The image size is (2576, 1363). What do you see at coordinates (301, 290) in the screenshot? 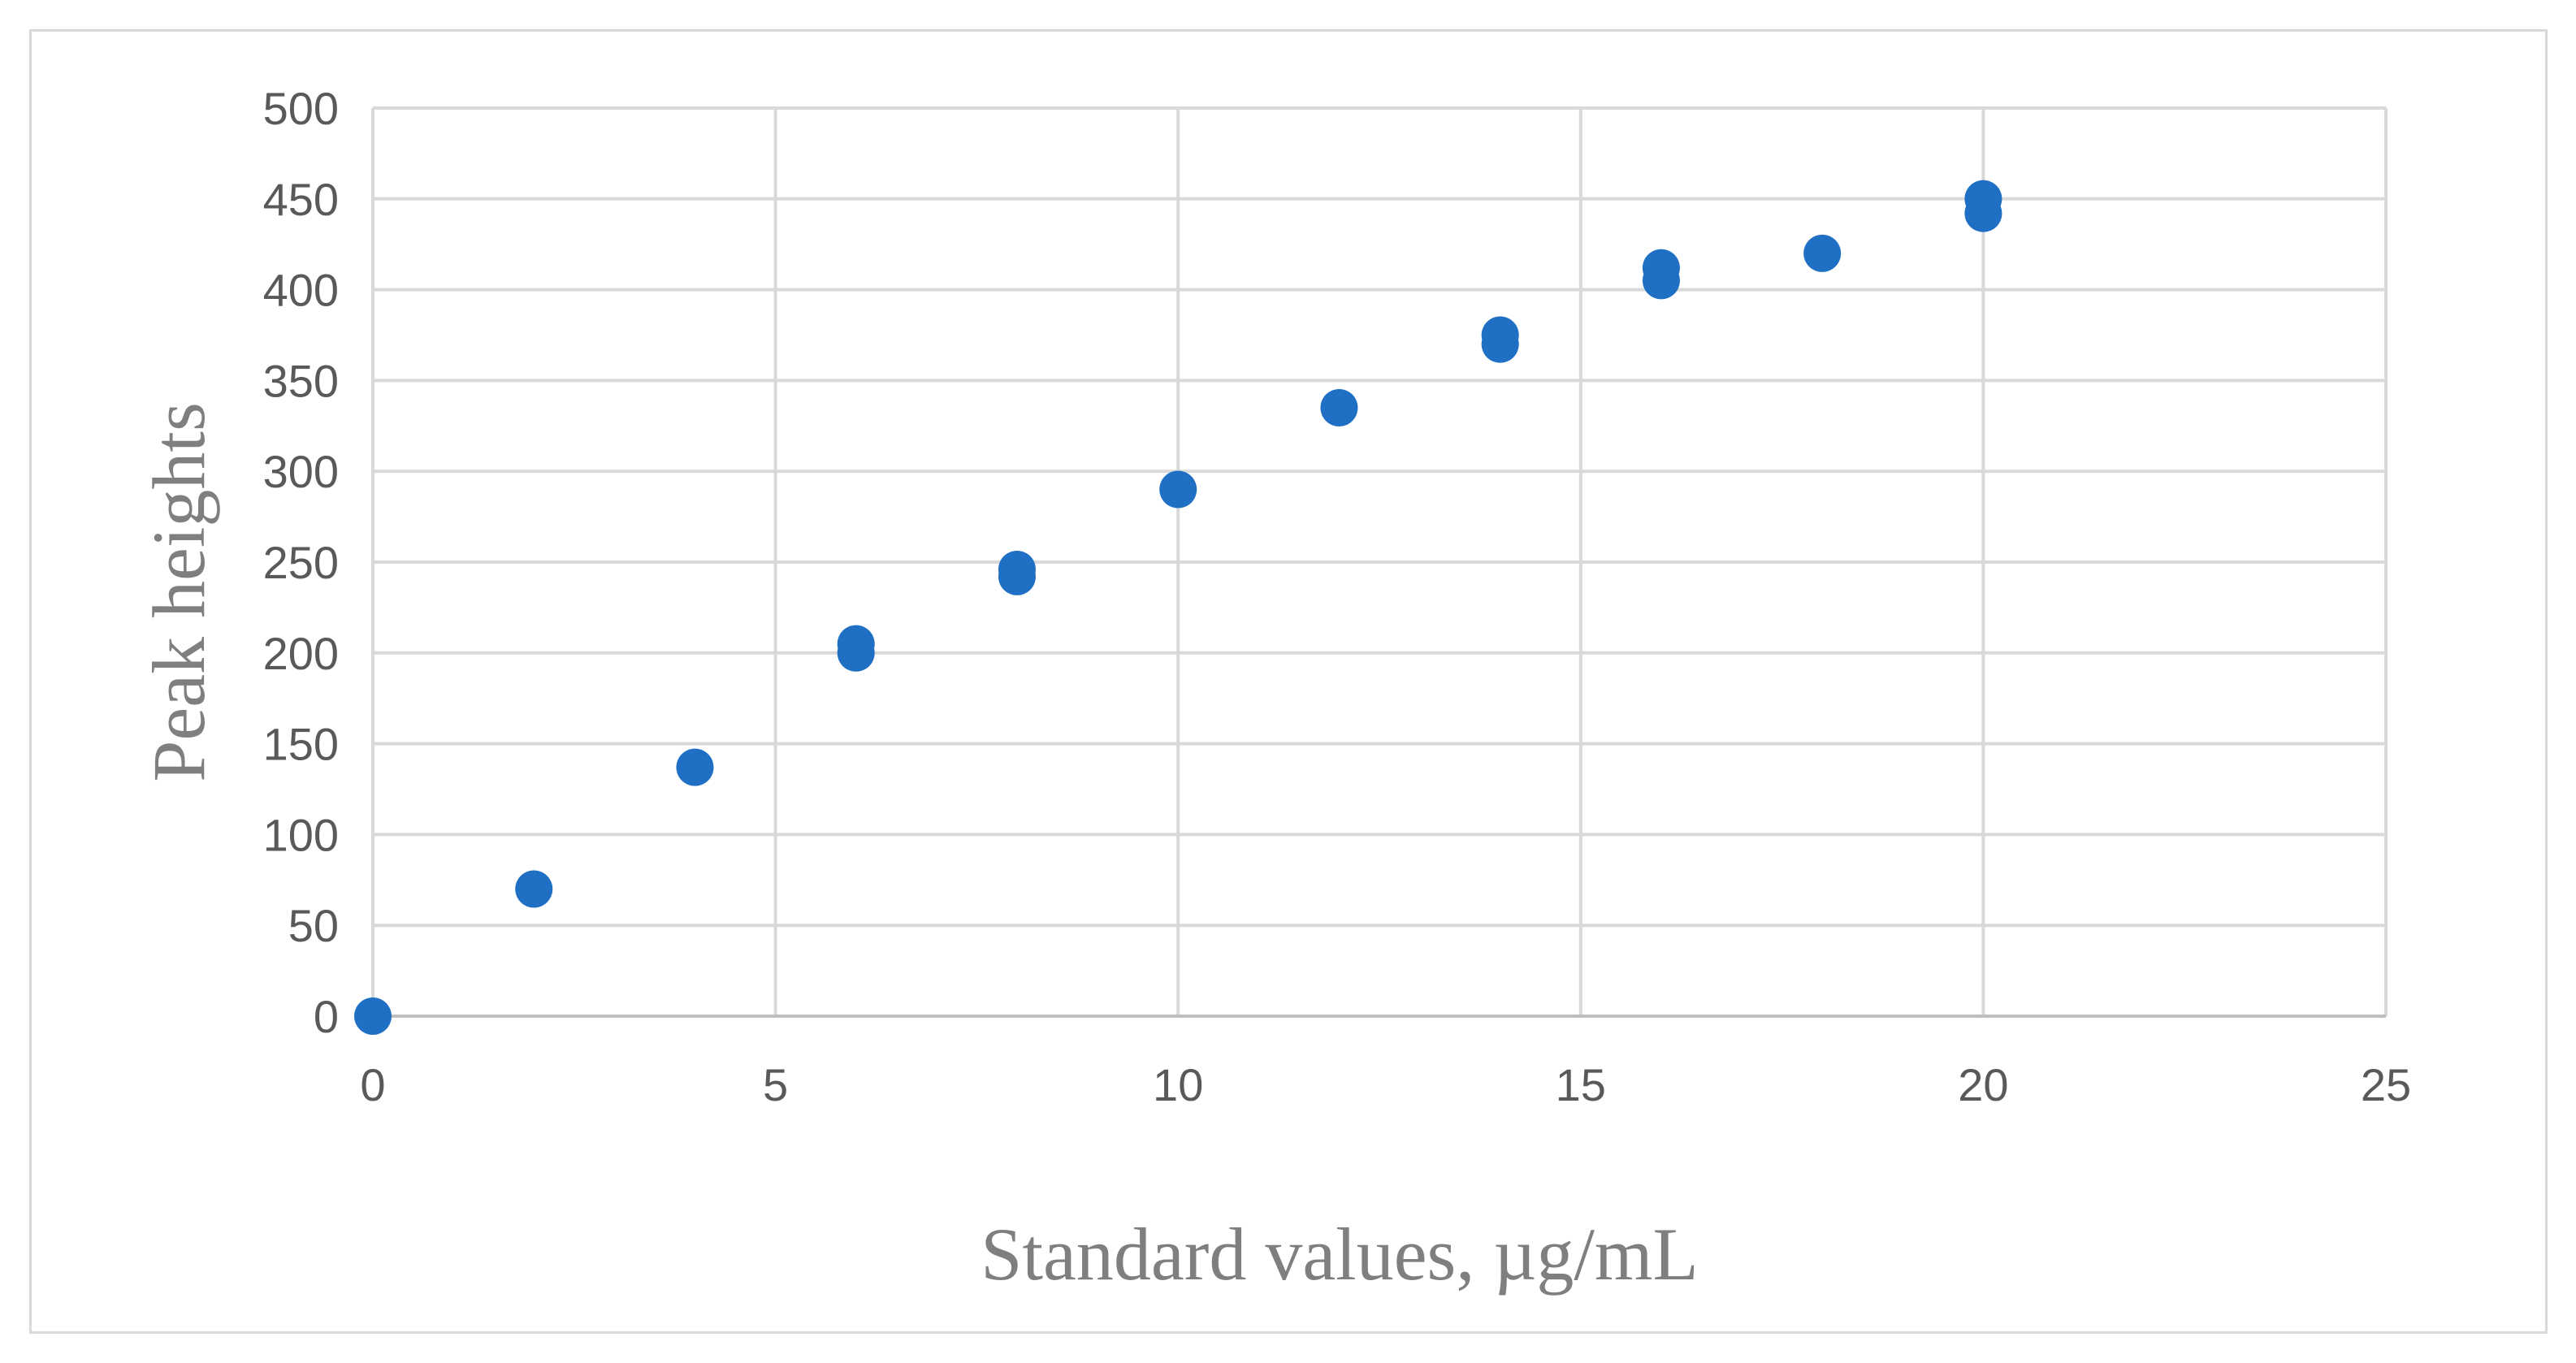
I see `y-tick-label: 400` at bounding box center [301, 290].